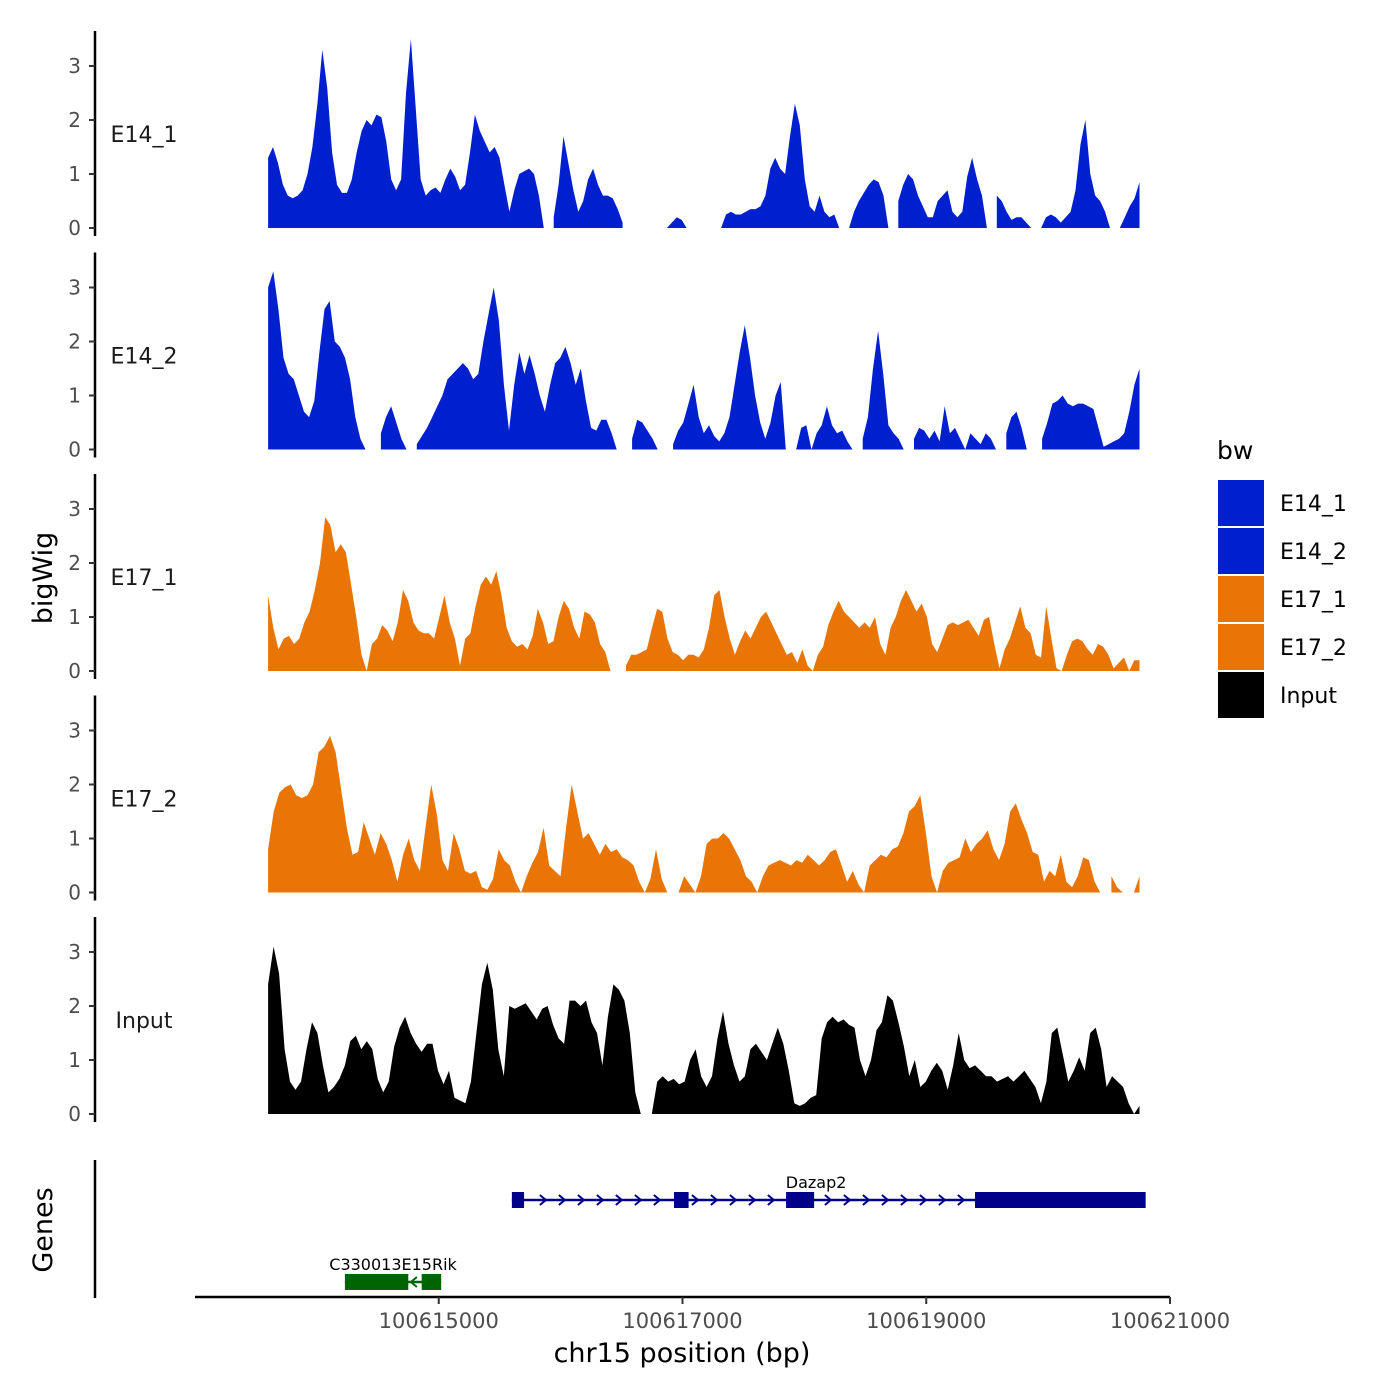  I want to click on gene-dazap2: Dazap2, so click(828, 1190).